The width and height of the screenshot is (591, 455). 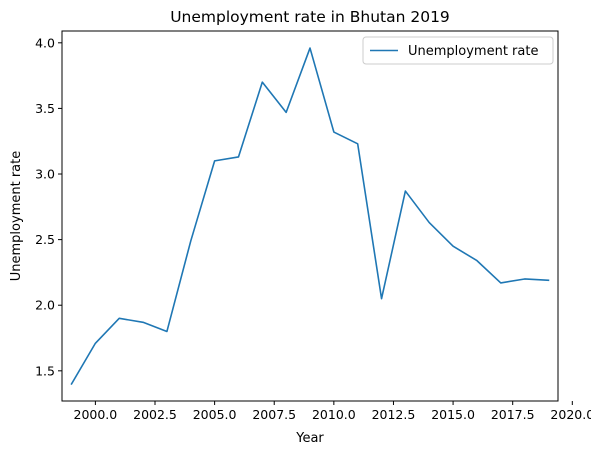 I want to click on y-tick-label: 3.5, so click(x=45, y=108).